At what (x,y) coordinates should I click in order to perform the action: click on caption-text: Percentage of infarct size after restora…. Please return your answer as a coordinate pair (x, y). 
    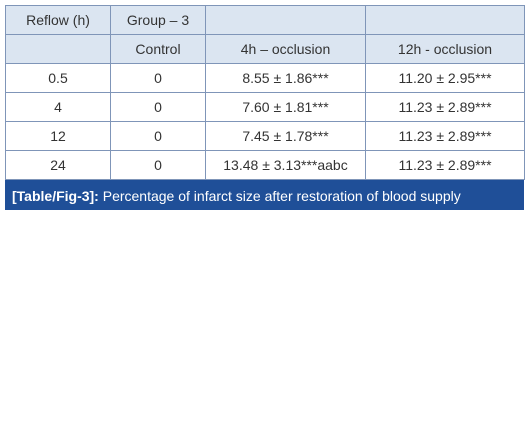
    Looking at the image, I should click on (281, 196).